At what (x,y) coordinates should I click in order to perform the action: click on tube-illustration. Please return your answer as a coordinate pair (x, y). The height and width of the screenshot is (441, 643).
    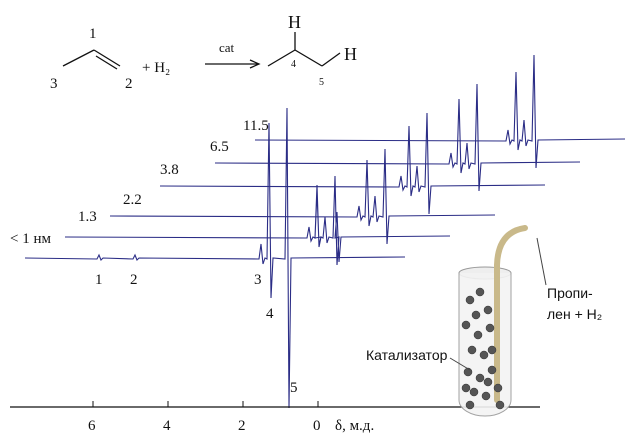
    Looking at the image, I should click on (493, 321).